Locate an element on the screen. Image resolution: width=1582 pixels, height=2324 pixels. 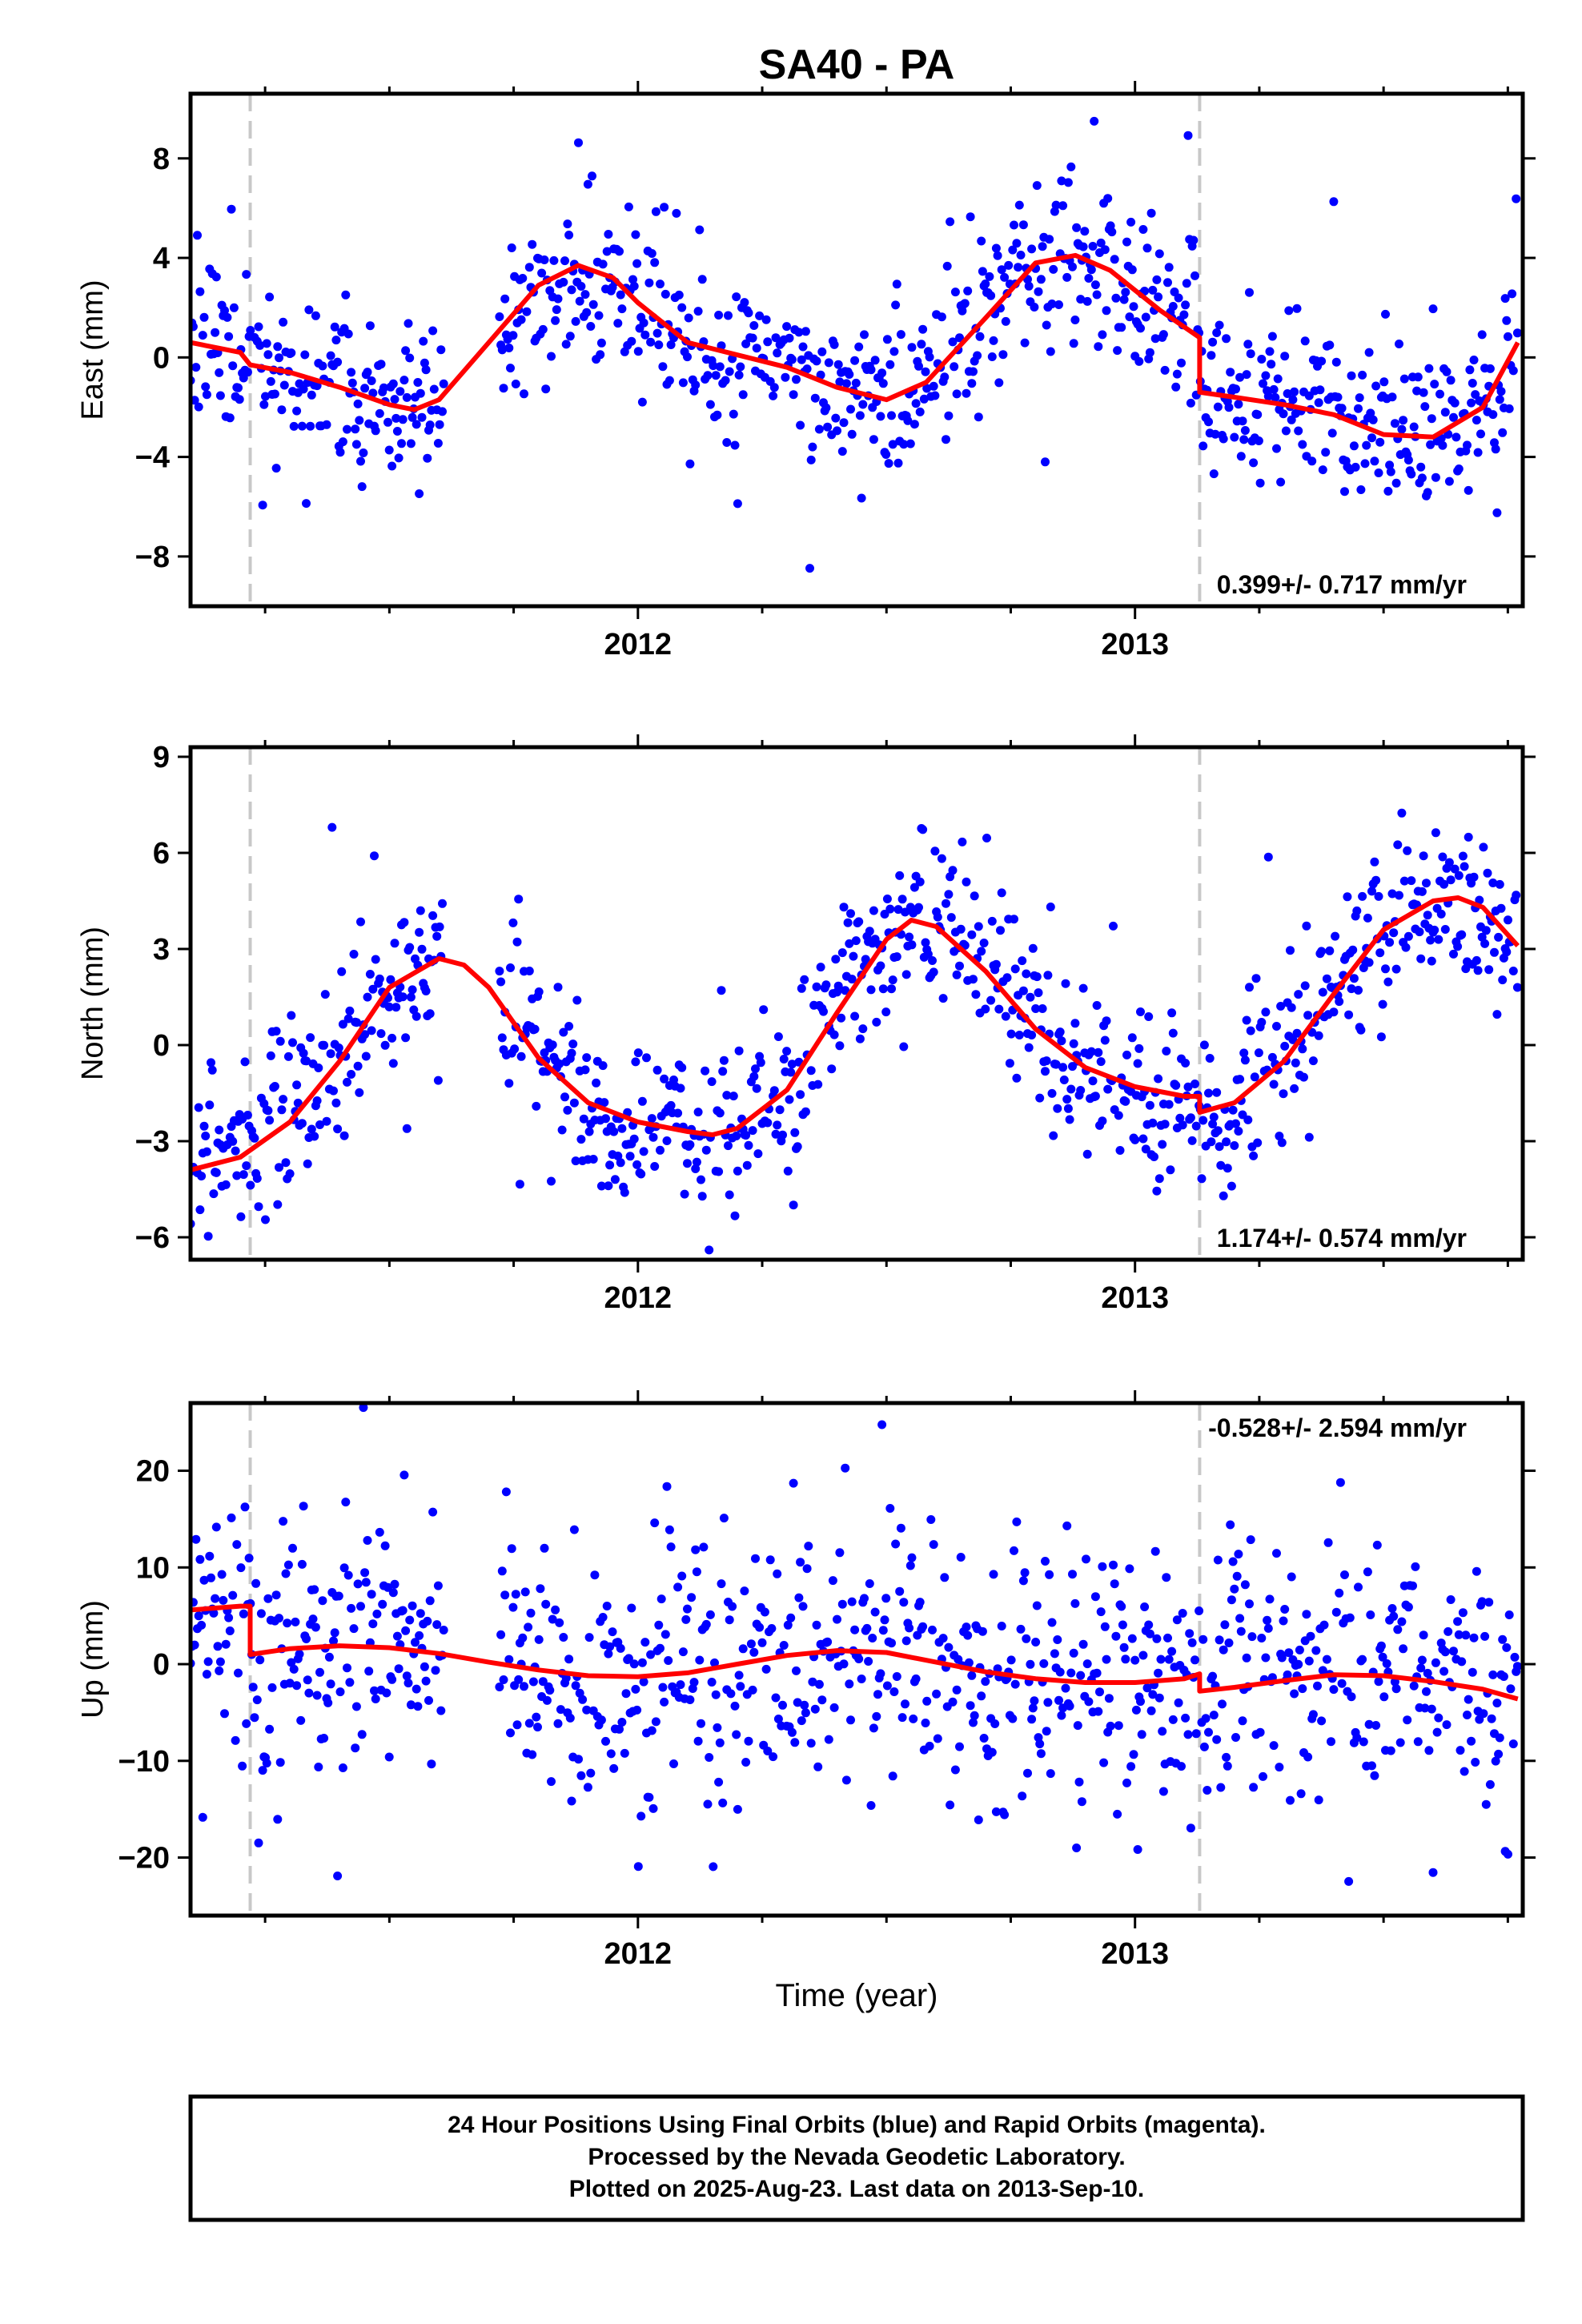
y-tick-label: 9 is located at coordinates (161, 757).